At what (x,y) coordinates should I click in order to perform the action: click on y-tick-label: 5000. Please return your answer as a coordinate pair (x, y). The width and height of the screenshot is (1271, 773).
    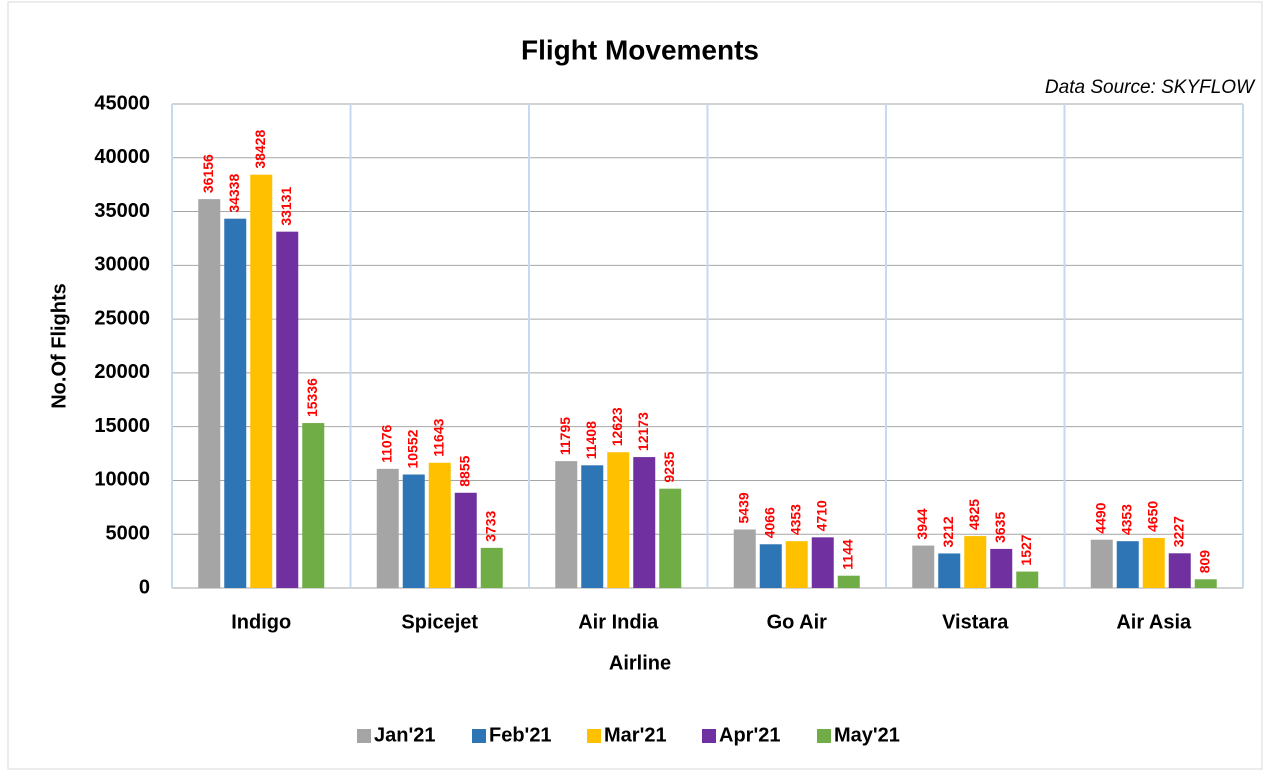
    Looking at the image, I should click on (128, 534).